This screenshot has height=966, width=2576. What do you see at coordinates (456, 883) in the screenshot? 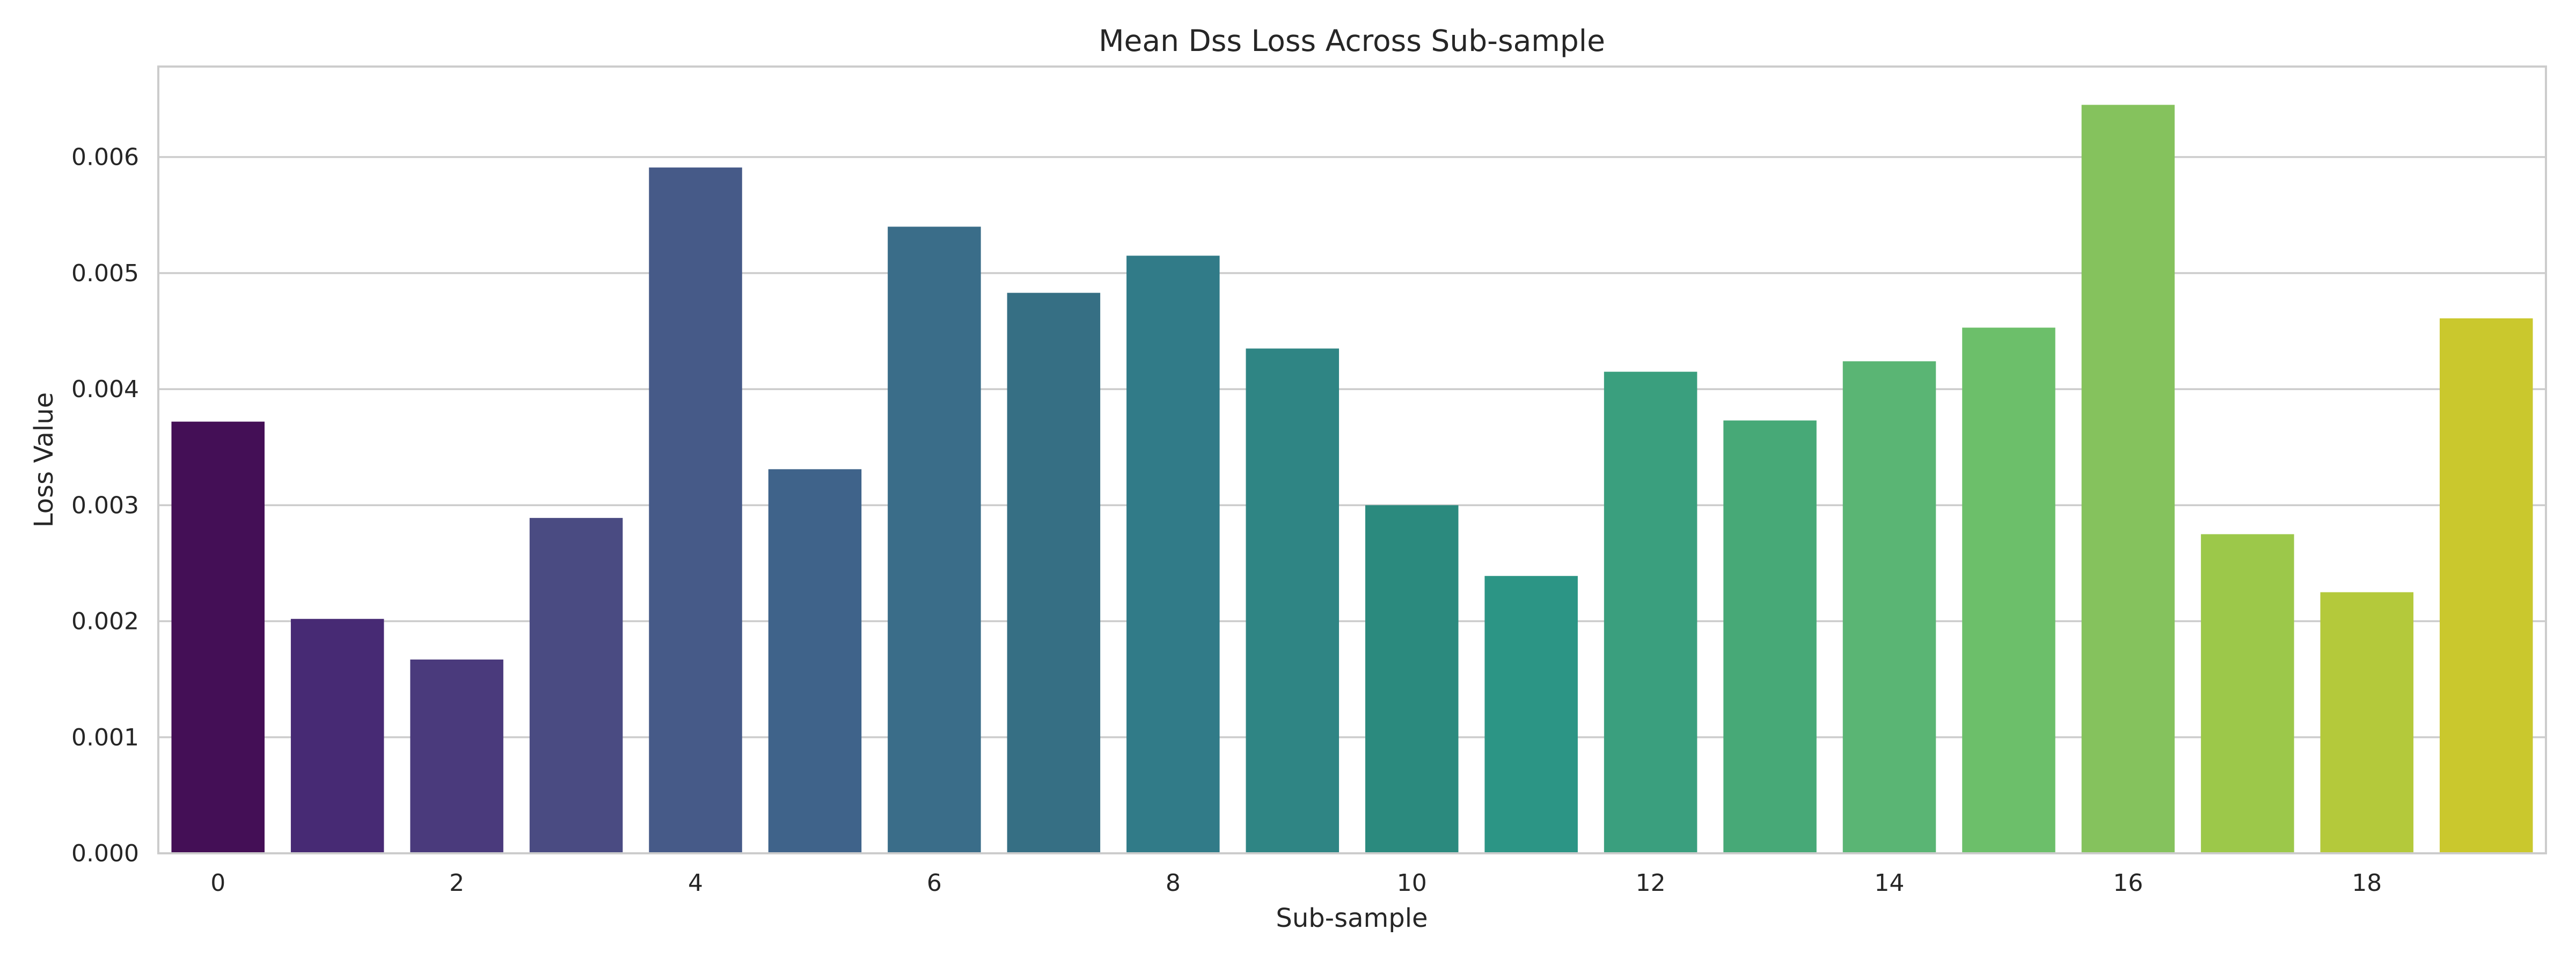
I see `x-tick-label: 2` at bounding box center [456, 883].